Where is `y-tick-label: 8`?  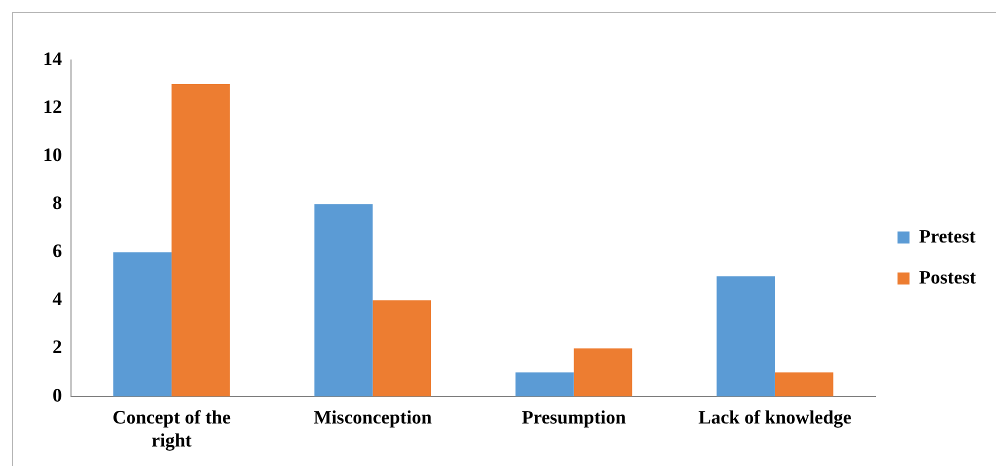 y-tick-label: 8 is located at coordinates (57, 203).